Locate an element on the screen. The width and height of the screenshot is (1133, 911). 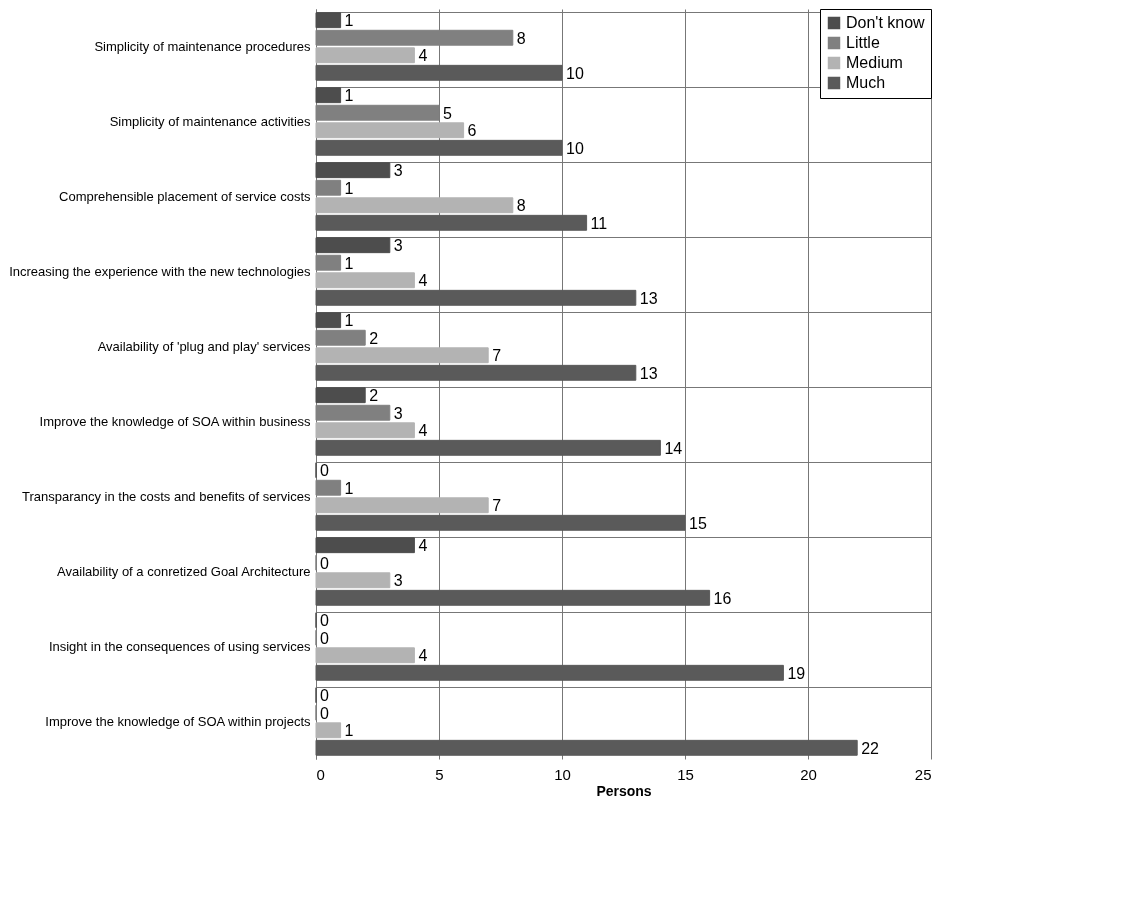
data-label: 11 is located at coordinates (599, 223).